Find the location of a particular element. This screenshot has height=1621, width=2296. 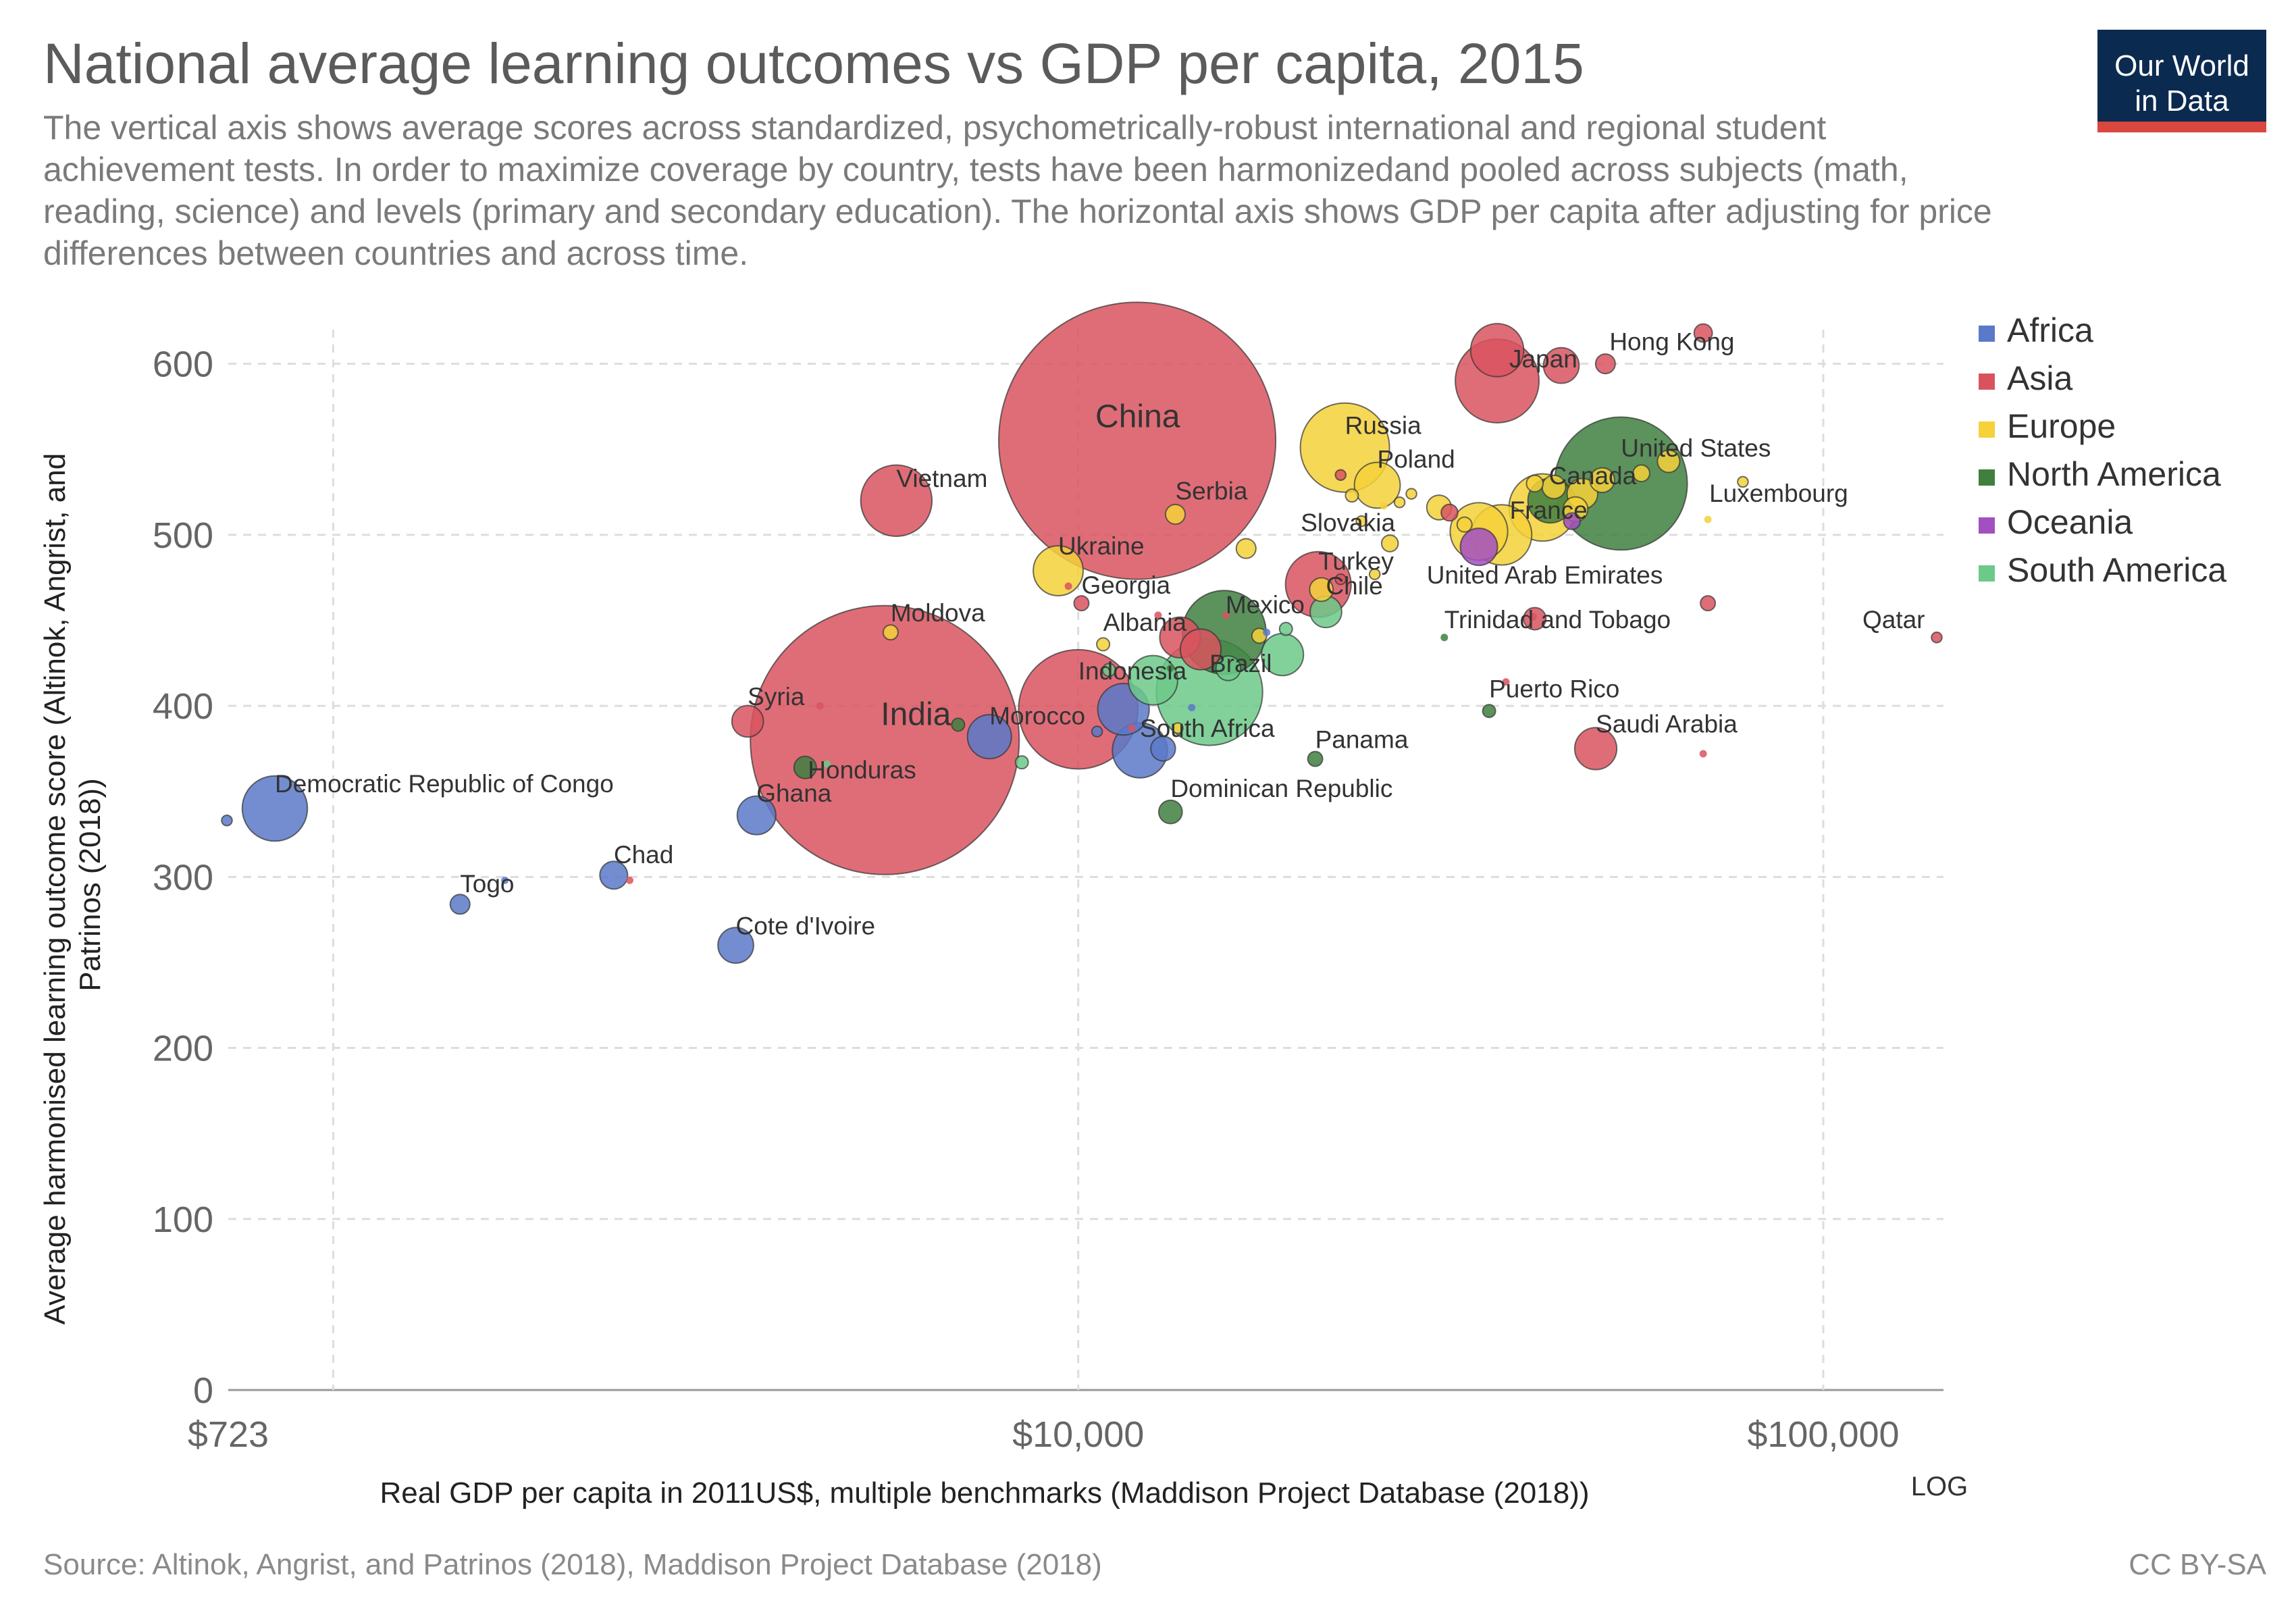

label-saudi-arabia: Saudi Arabia is located at coordinates (1667, 724).